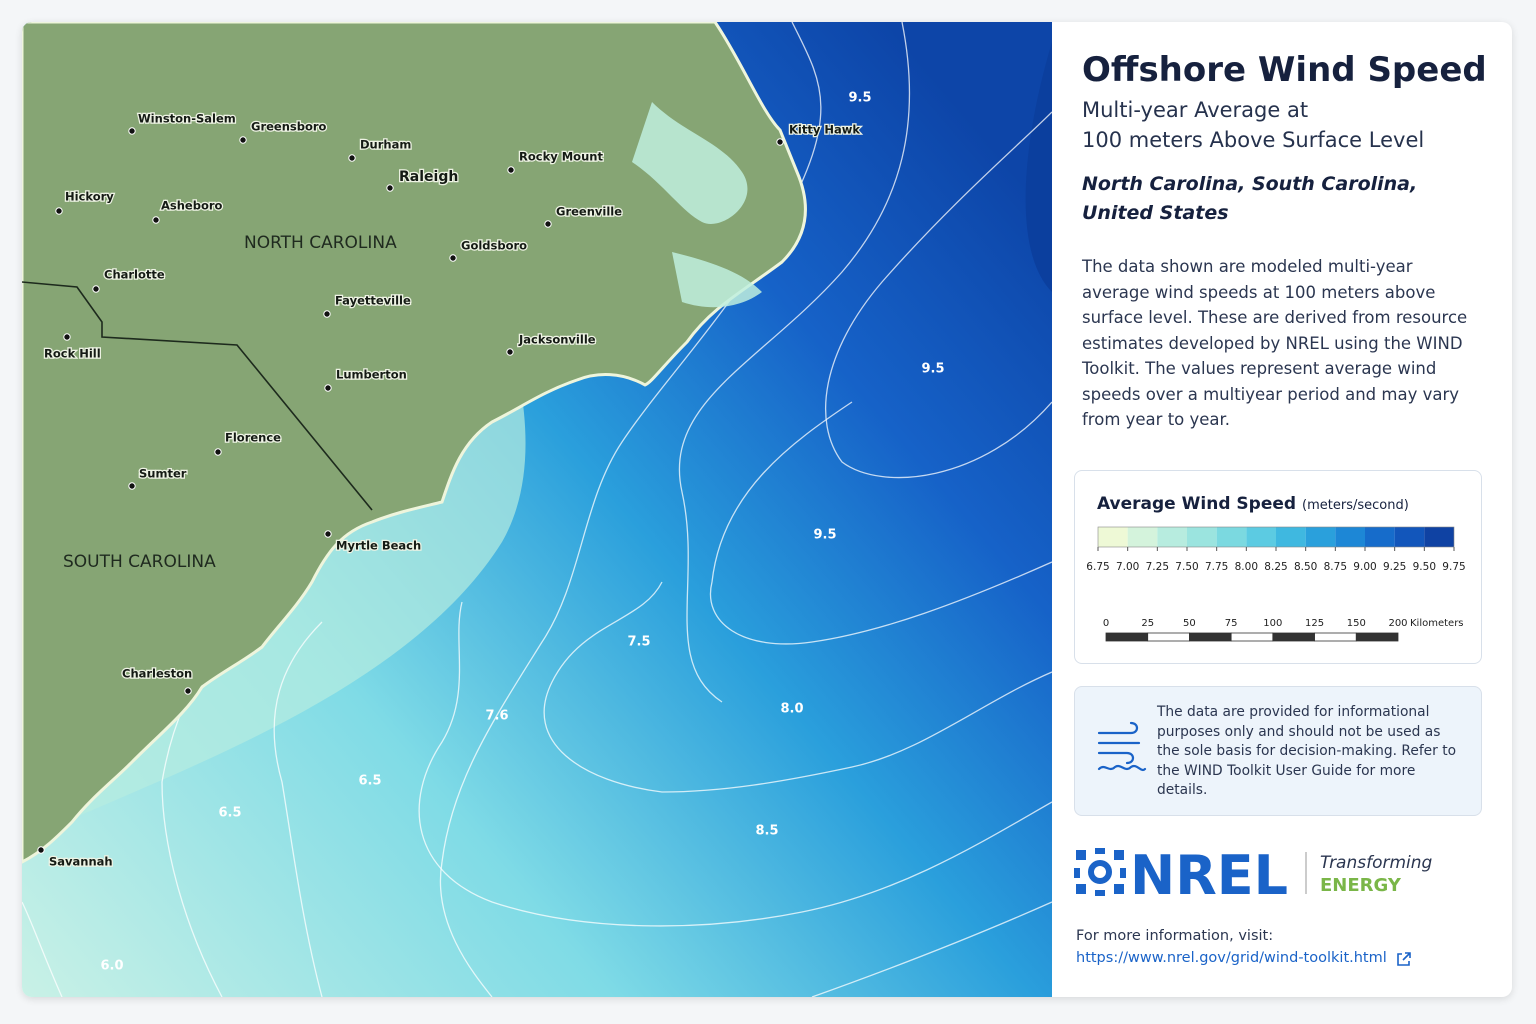 The image size is (1536, 1024). What do you see at coordinates (697, 205) in the screenshot?
I see `sounds` at bounding box center [697, 205].